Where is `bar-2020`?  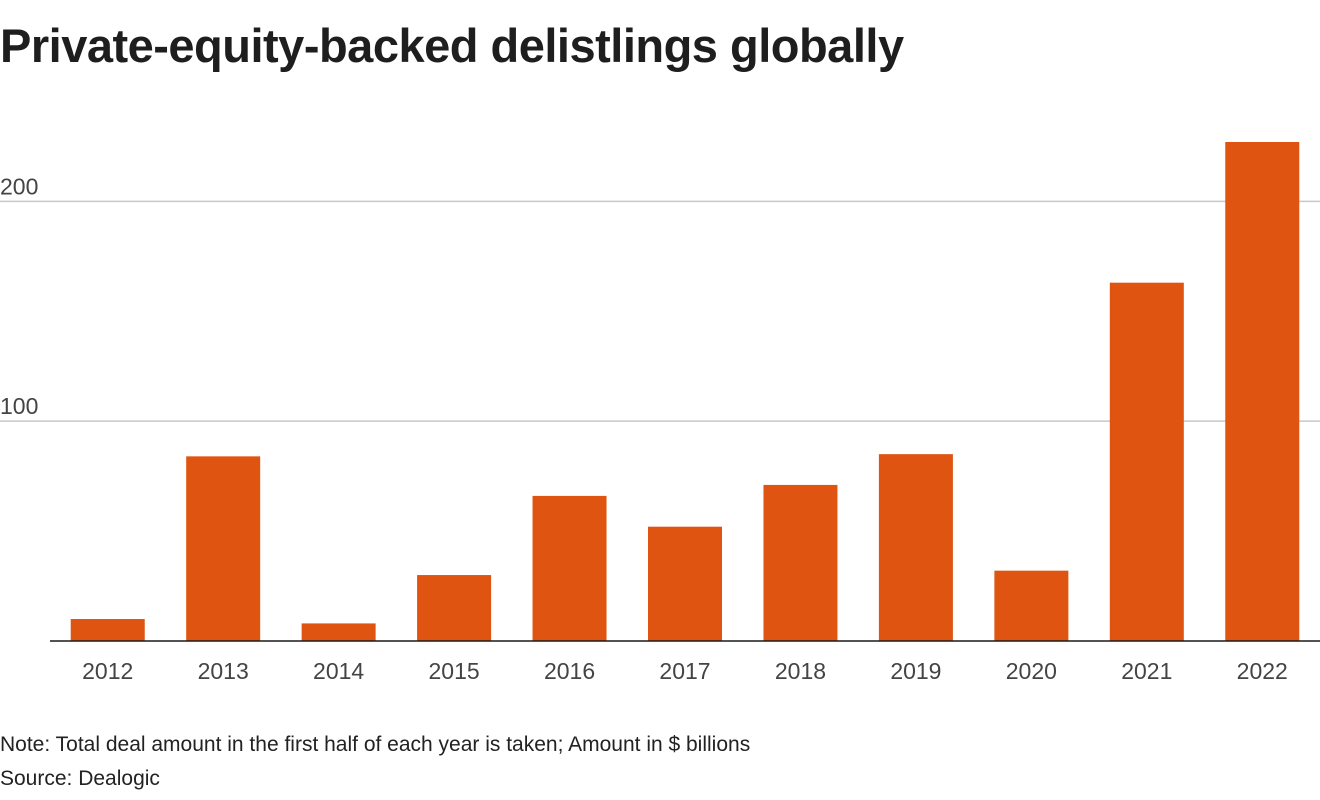 bar-2020 is located at coordinates (1031, 605).